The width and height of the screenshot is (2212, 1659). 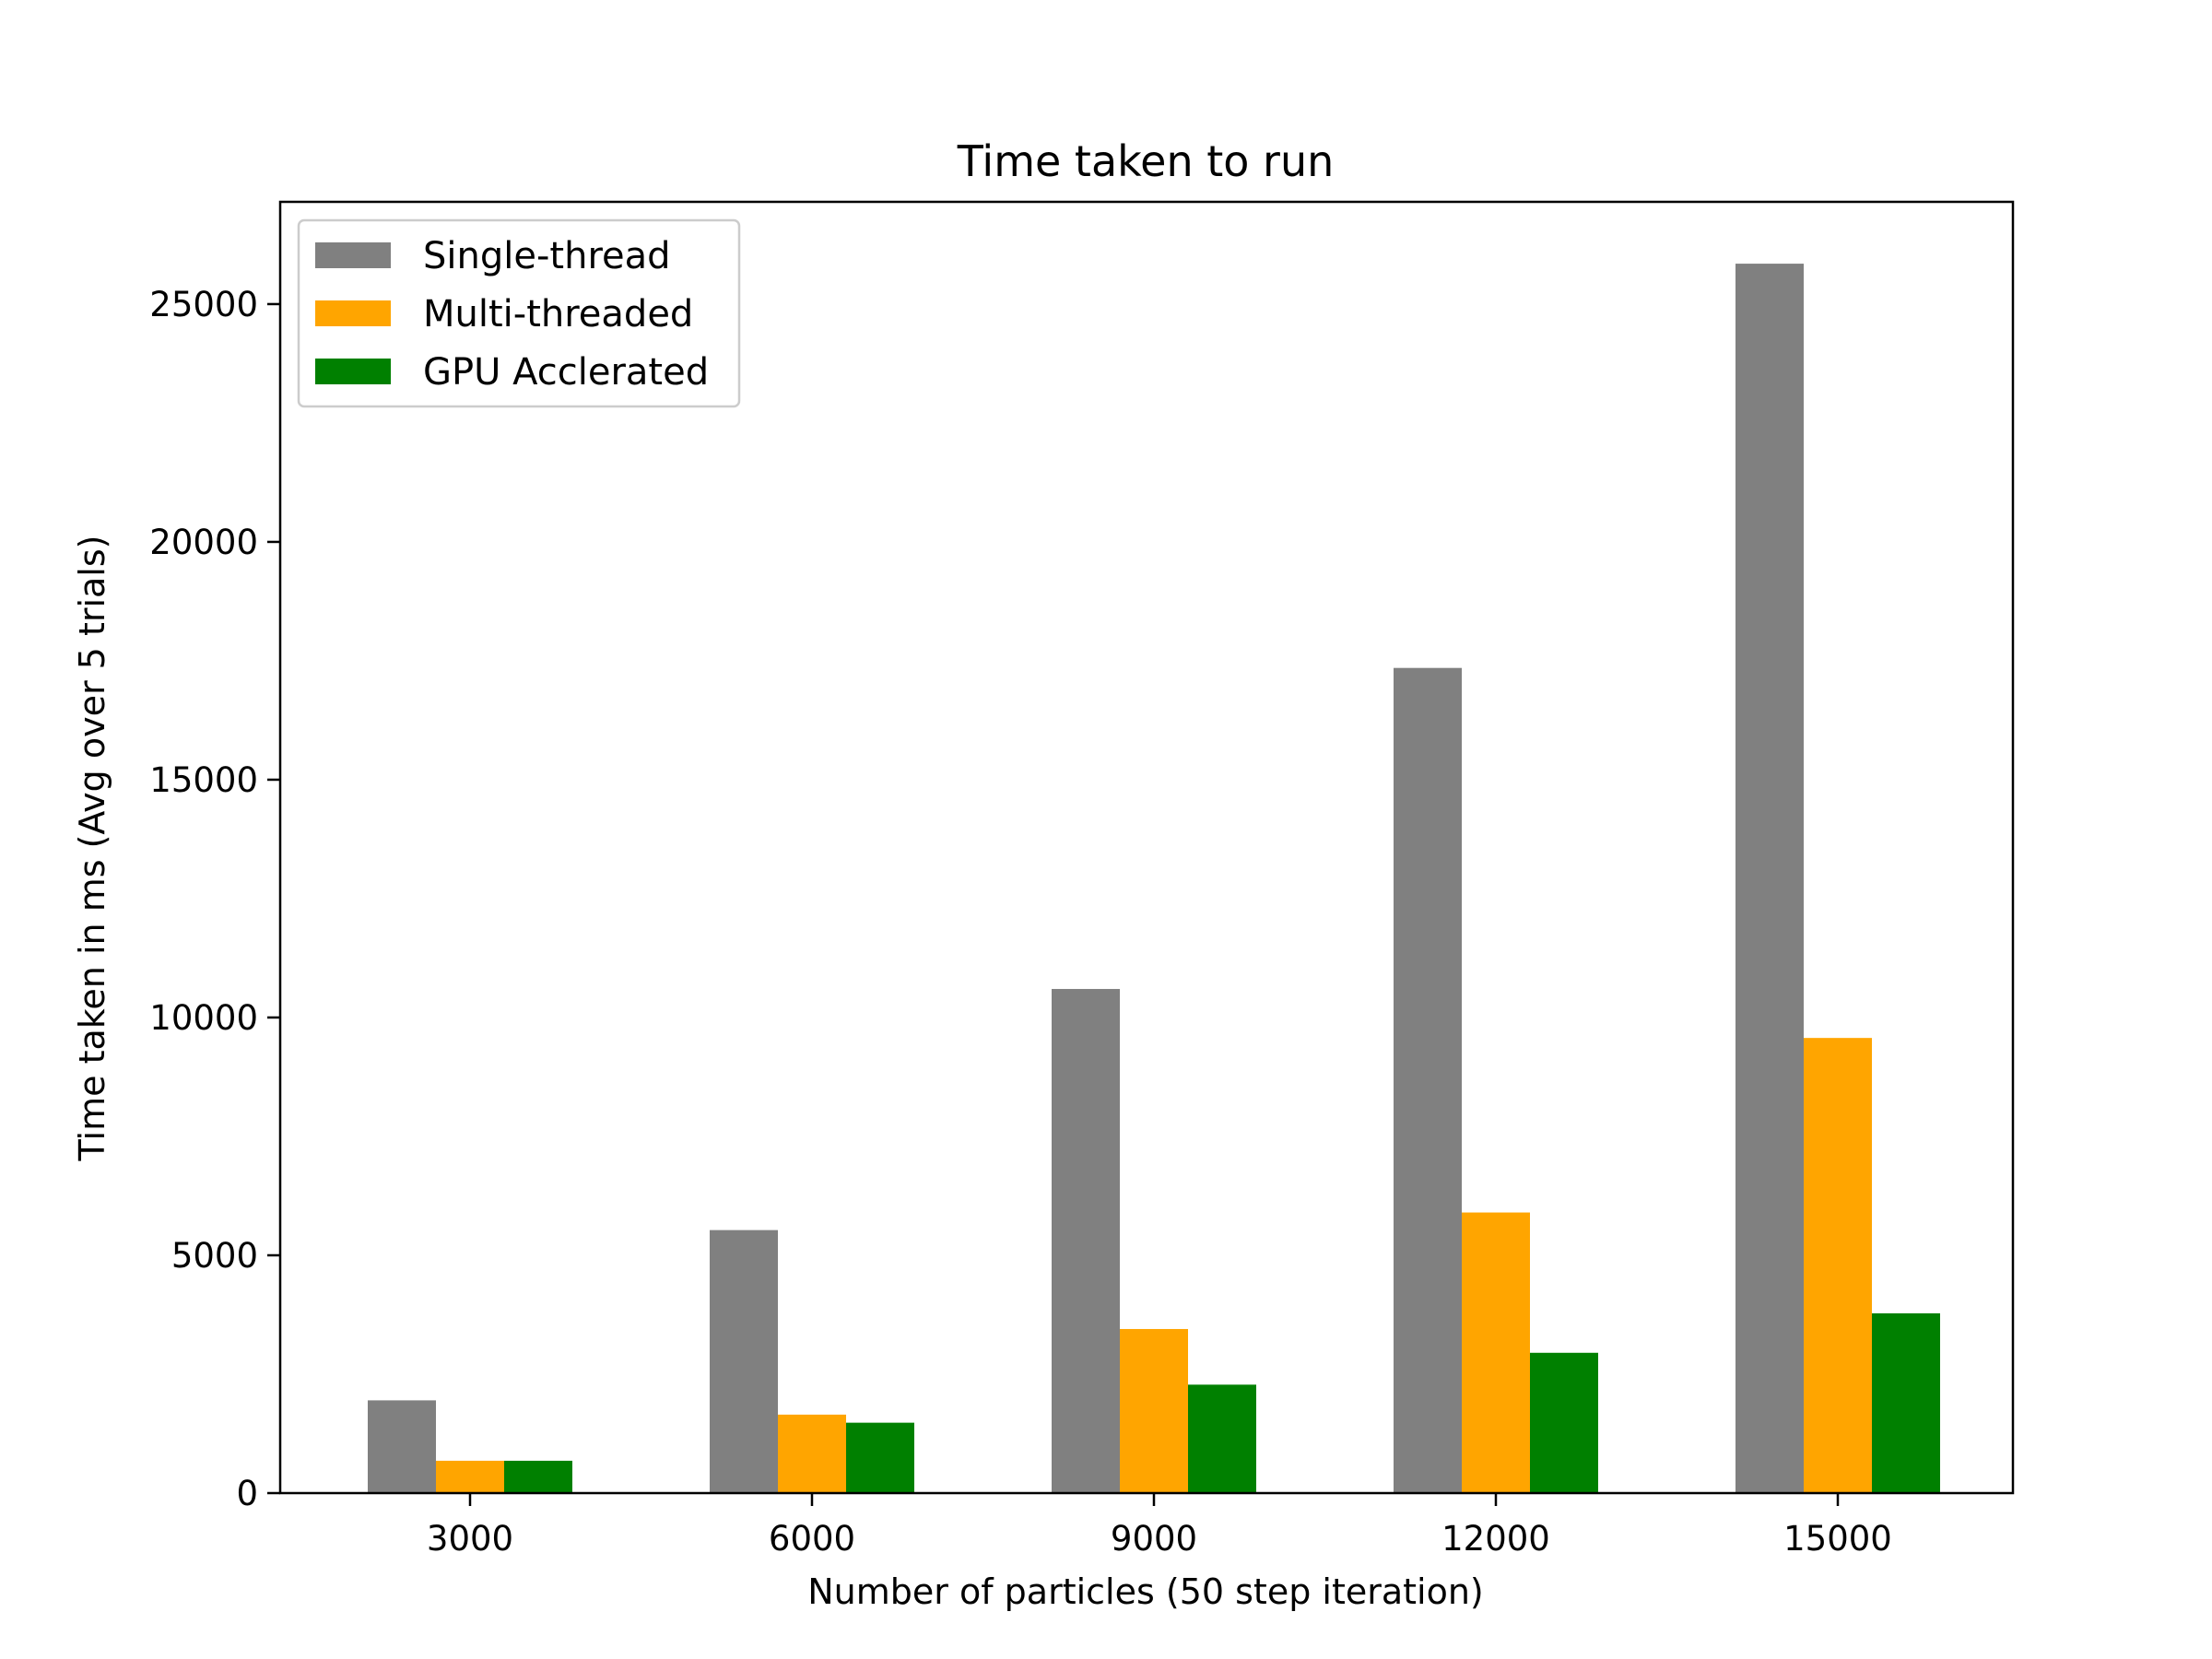 I want to click on x-tick-label: 6000, so click(x=812, y=1539).